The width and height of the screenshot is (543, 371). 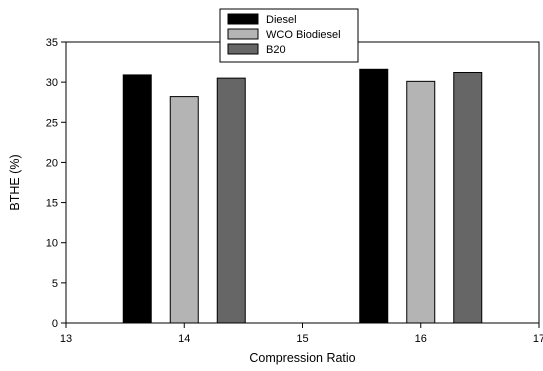 What do you see at coordinates (66, 339) in the screenshot?
I see `x-tick-label: 13` at bounding box center [66, 339].